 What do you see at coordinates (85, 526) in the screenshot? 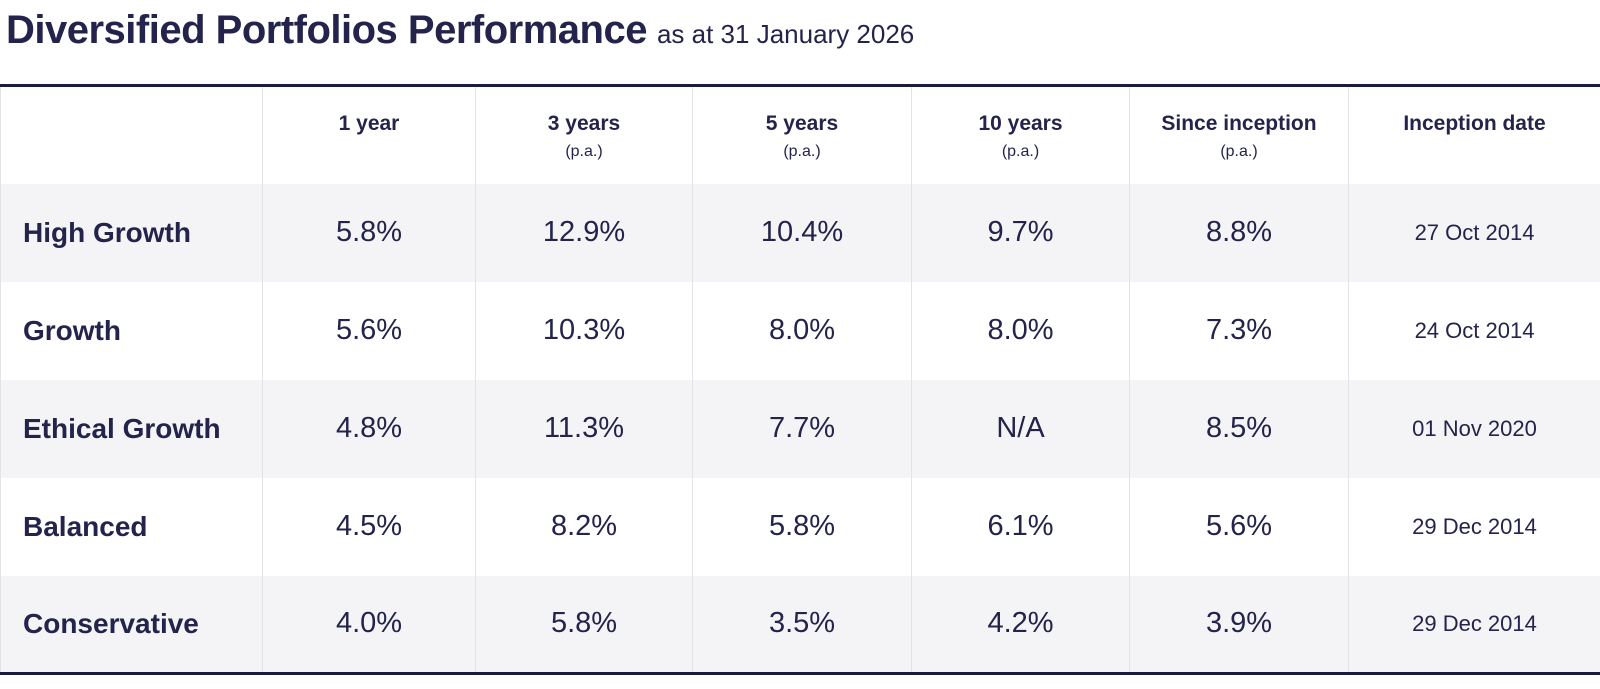
I see `row-label: Balanced` at bounding box center [85, 526].